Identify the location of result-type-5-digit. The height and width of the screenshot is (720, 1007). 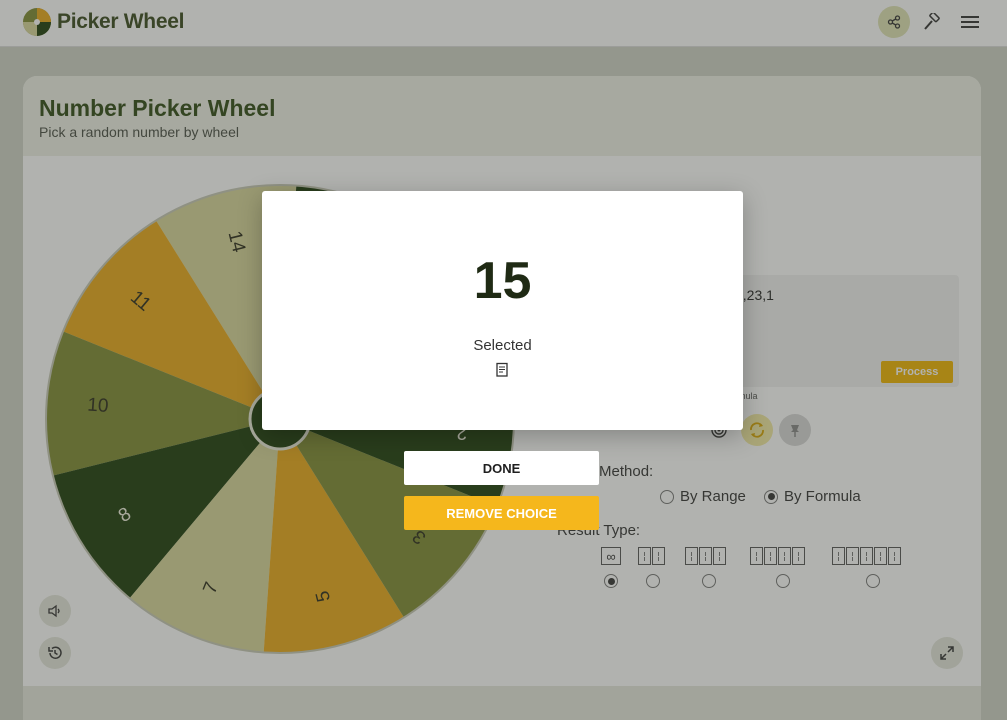
(866, 557).